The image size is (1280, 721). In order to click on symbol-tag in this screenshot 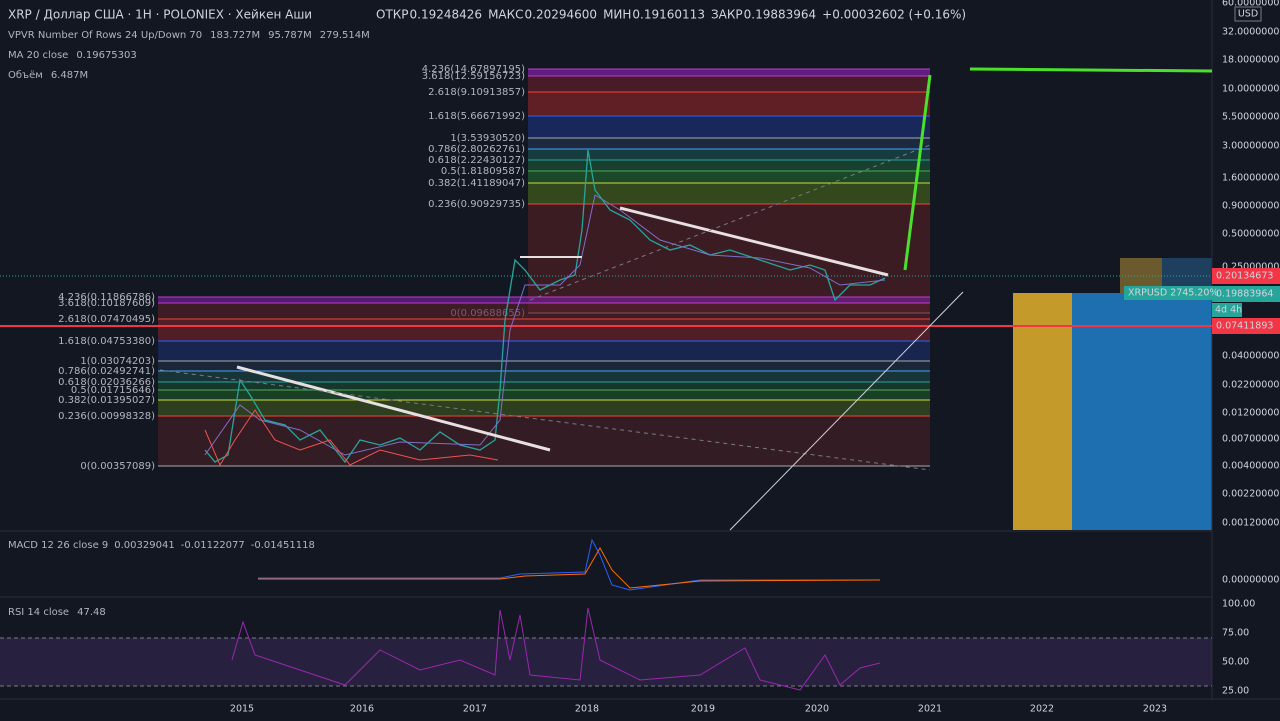, I will do `click(1168, 293)`.